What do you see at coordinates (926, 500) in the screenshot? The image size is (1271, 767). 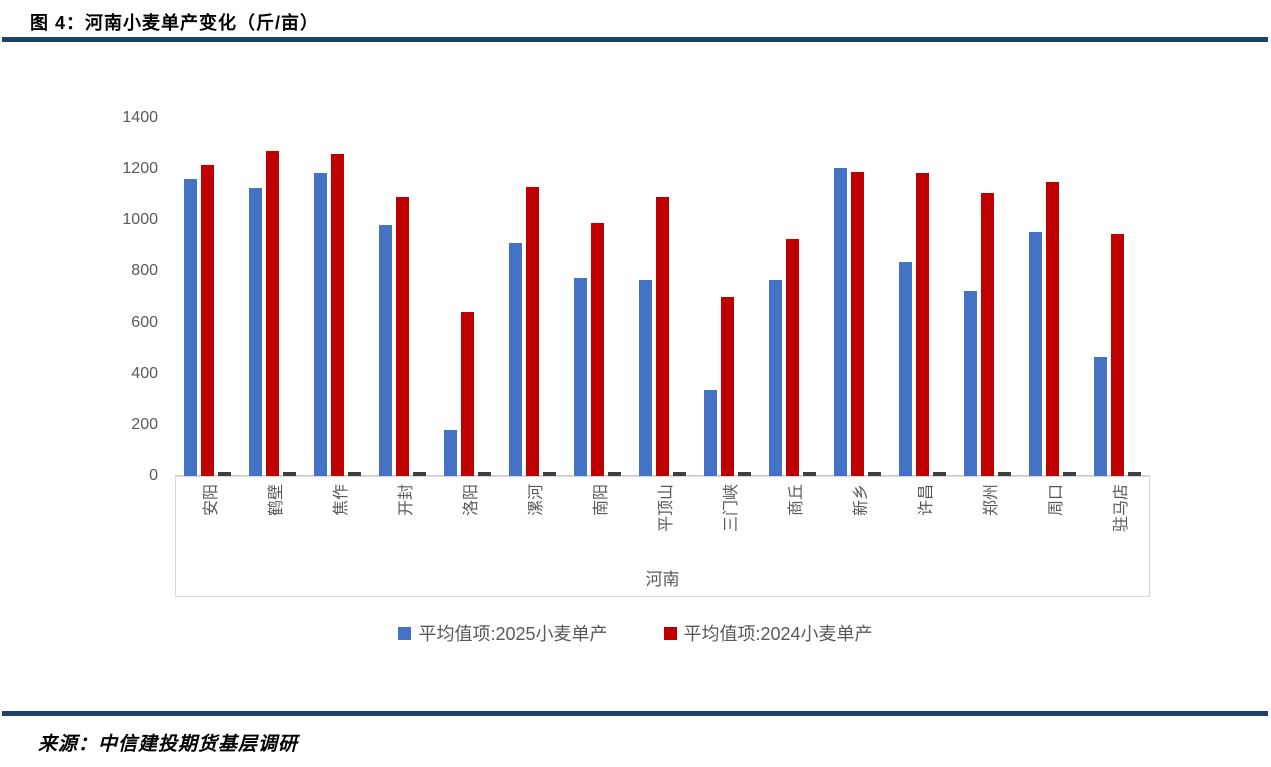 I see `category-label-许昌: 许昌` at bounding box center [926, 500].